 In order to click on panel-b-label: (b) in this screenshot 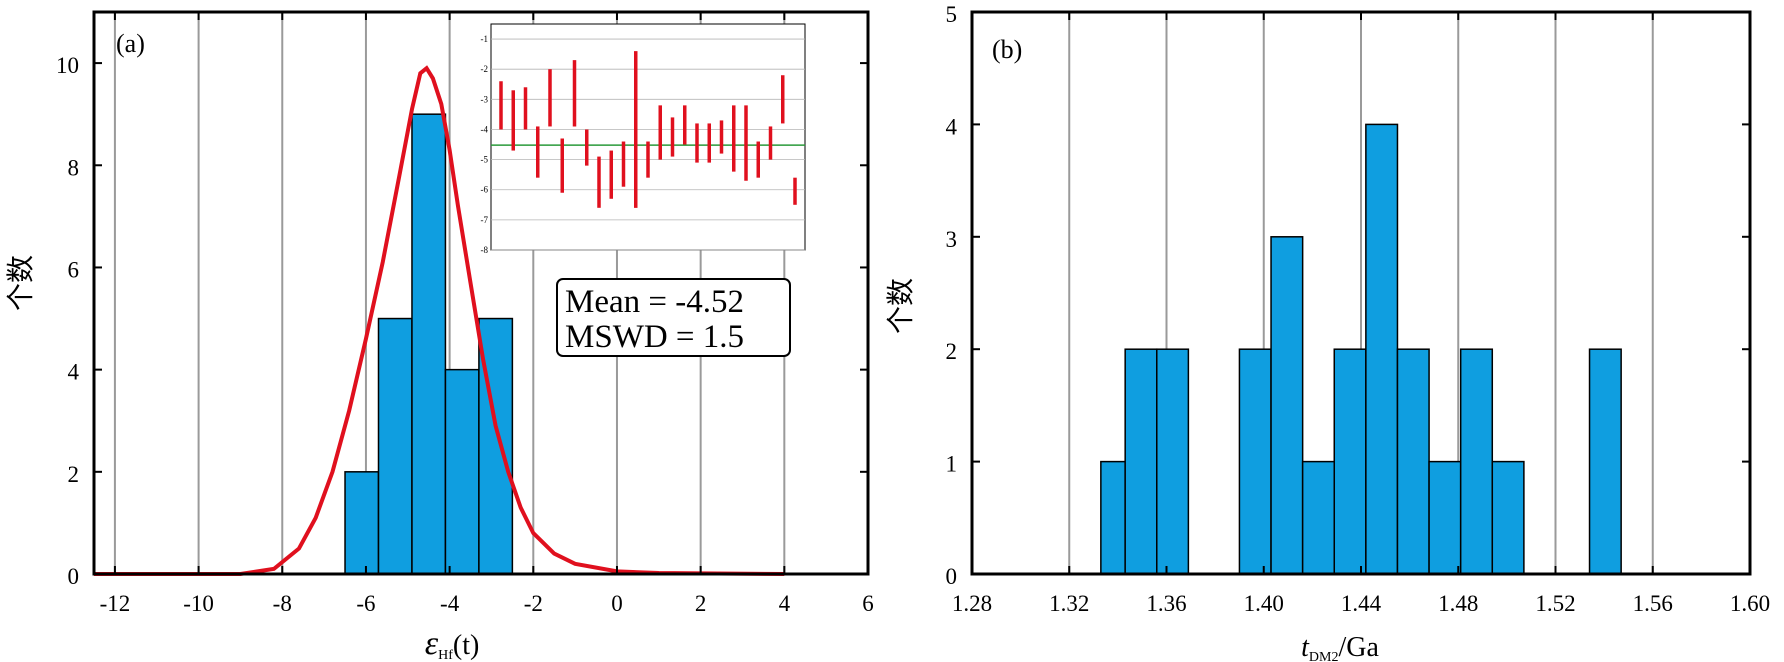, I will do `click(1007, 49)`.